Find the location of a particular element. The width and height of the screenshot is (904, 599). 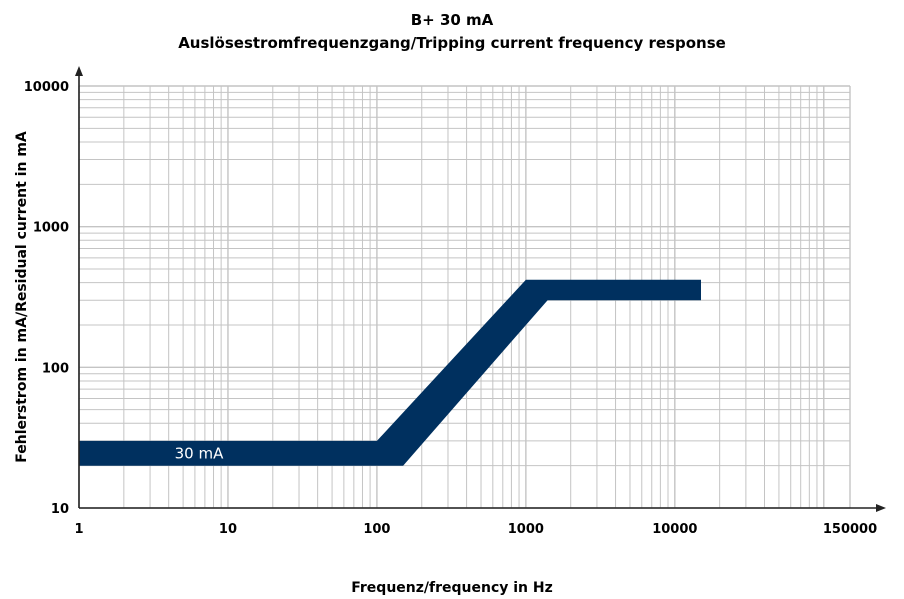

x-tick-label: 1 is located at coordinates (78, 529).